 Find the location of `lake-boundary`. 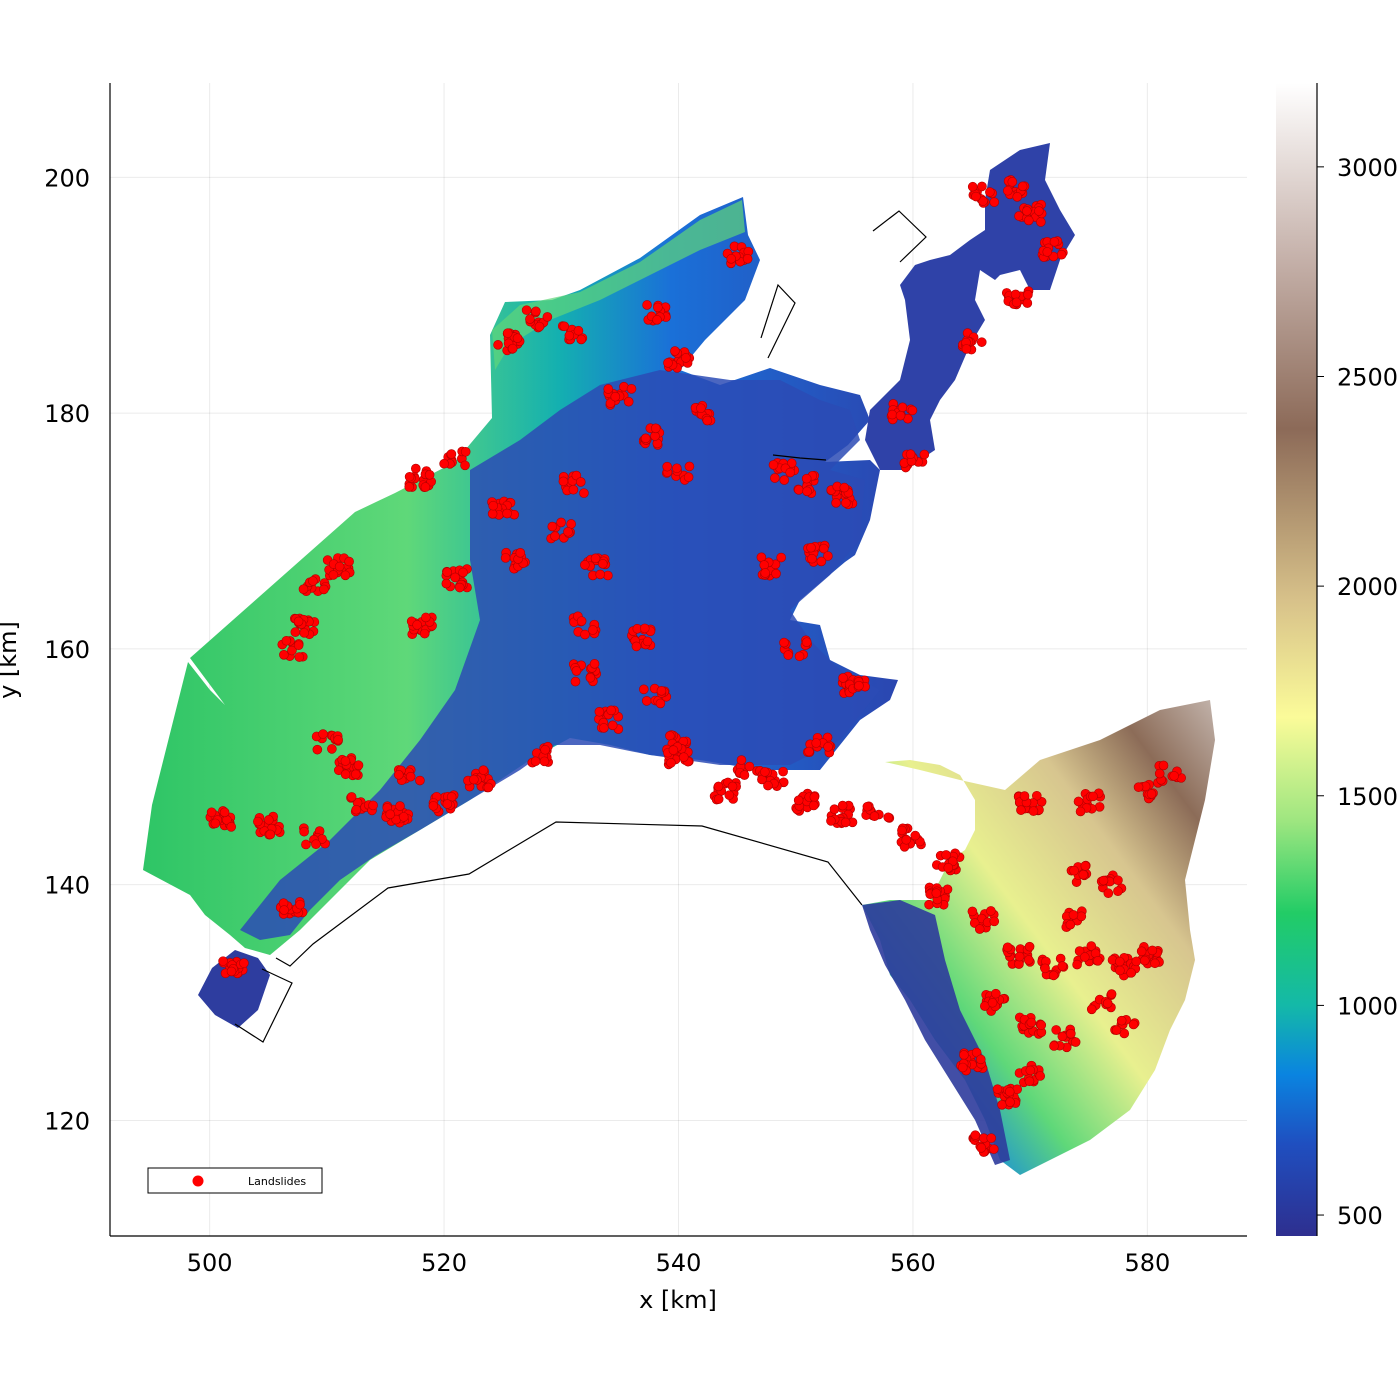

lake-boundary is located at coordinates (569, 894).